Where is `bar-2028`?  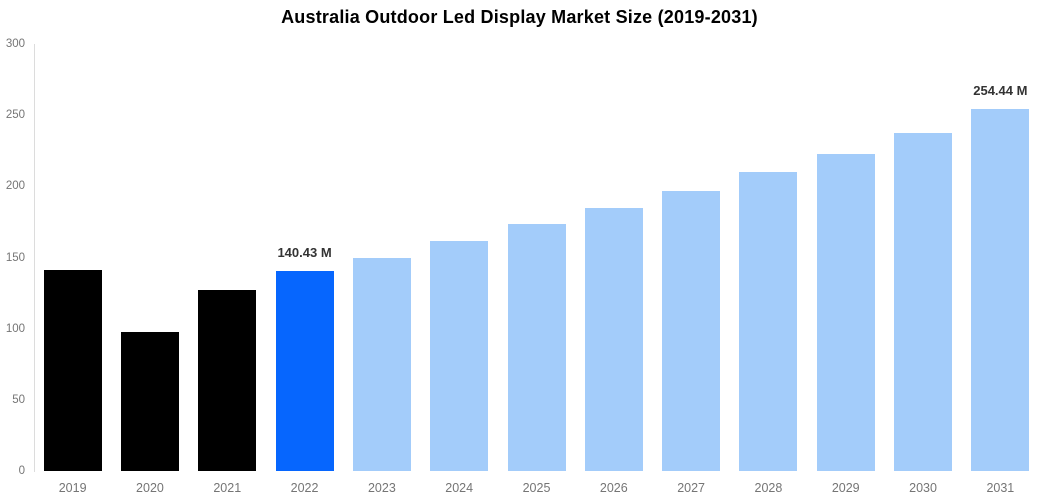 bar-2028 is located at coordinates (768, 321).